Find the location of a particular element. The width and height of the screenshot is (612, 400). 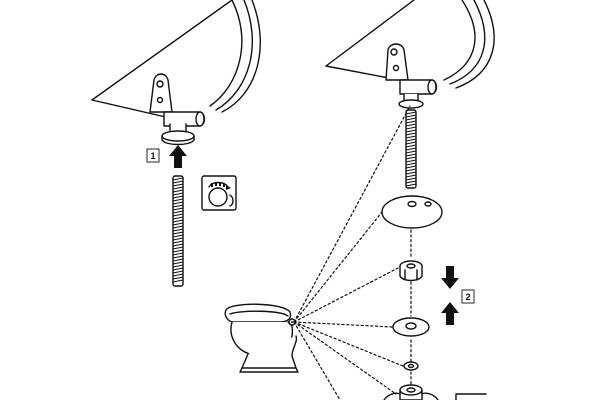

right-seat-panel is located at coordinates (410, 44).